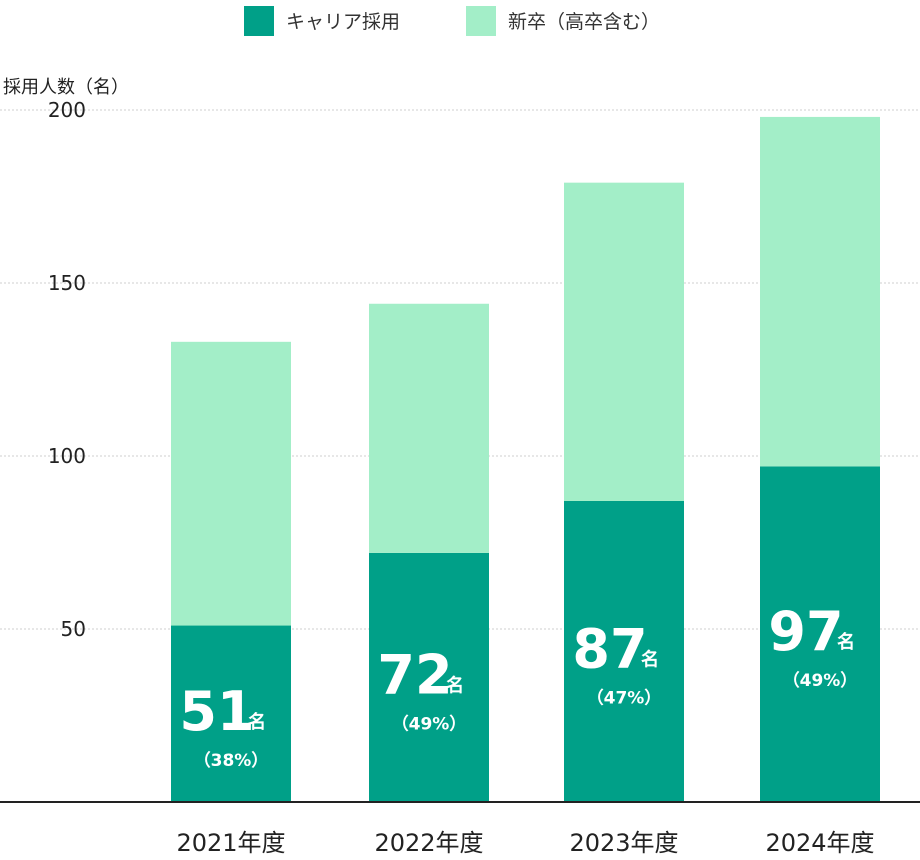  Describe the element at coordinates (525, 843) in the screenshot. I see `x-axis-ticks: 2021年度 2022年度 2023年度 2024年度` at that location.